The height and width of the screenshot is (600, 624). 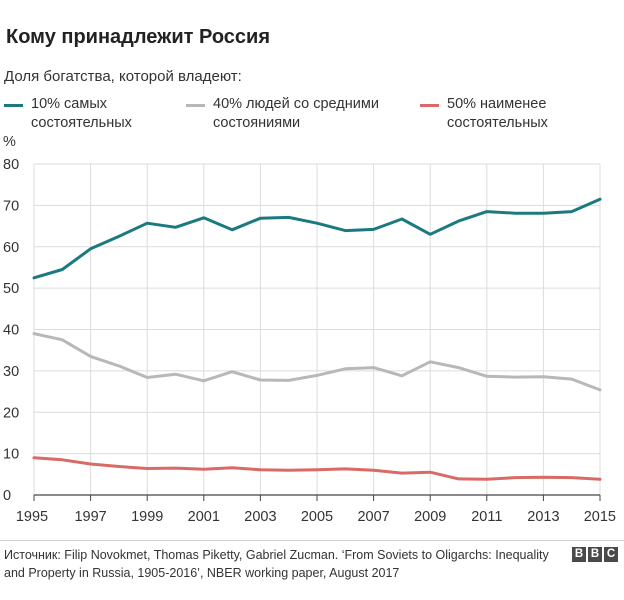 I want to click on x-tick-label: 1997, so click(x=90, y=517).